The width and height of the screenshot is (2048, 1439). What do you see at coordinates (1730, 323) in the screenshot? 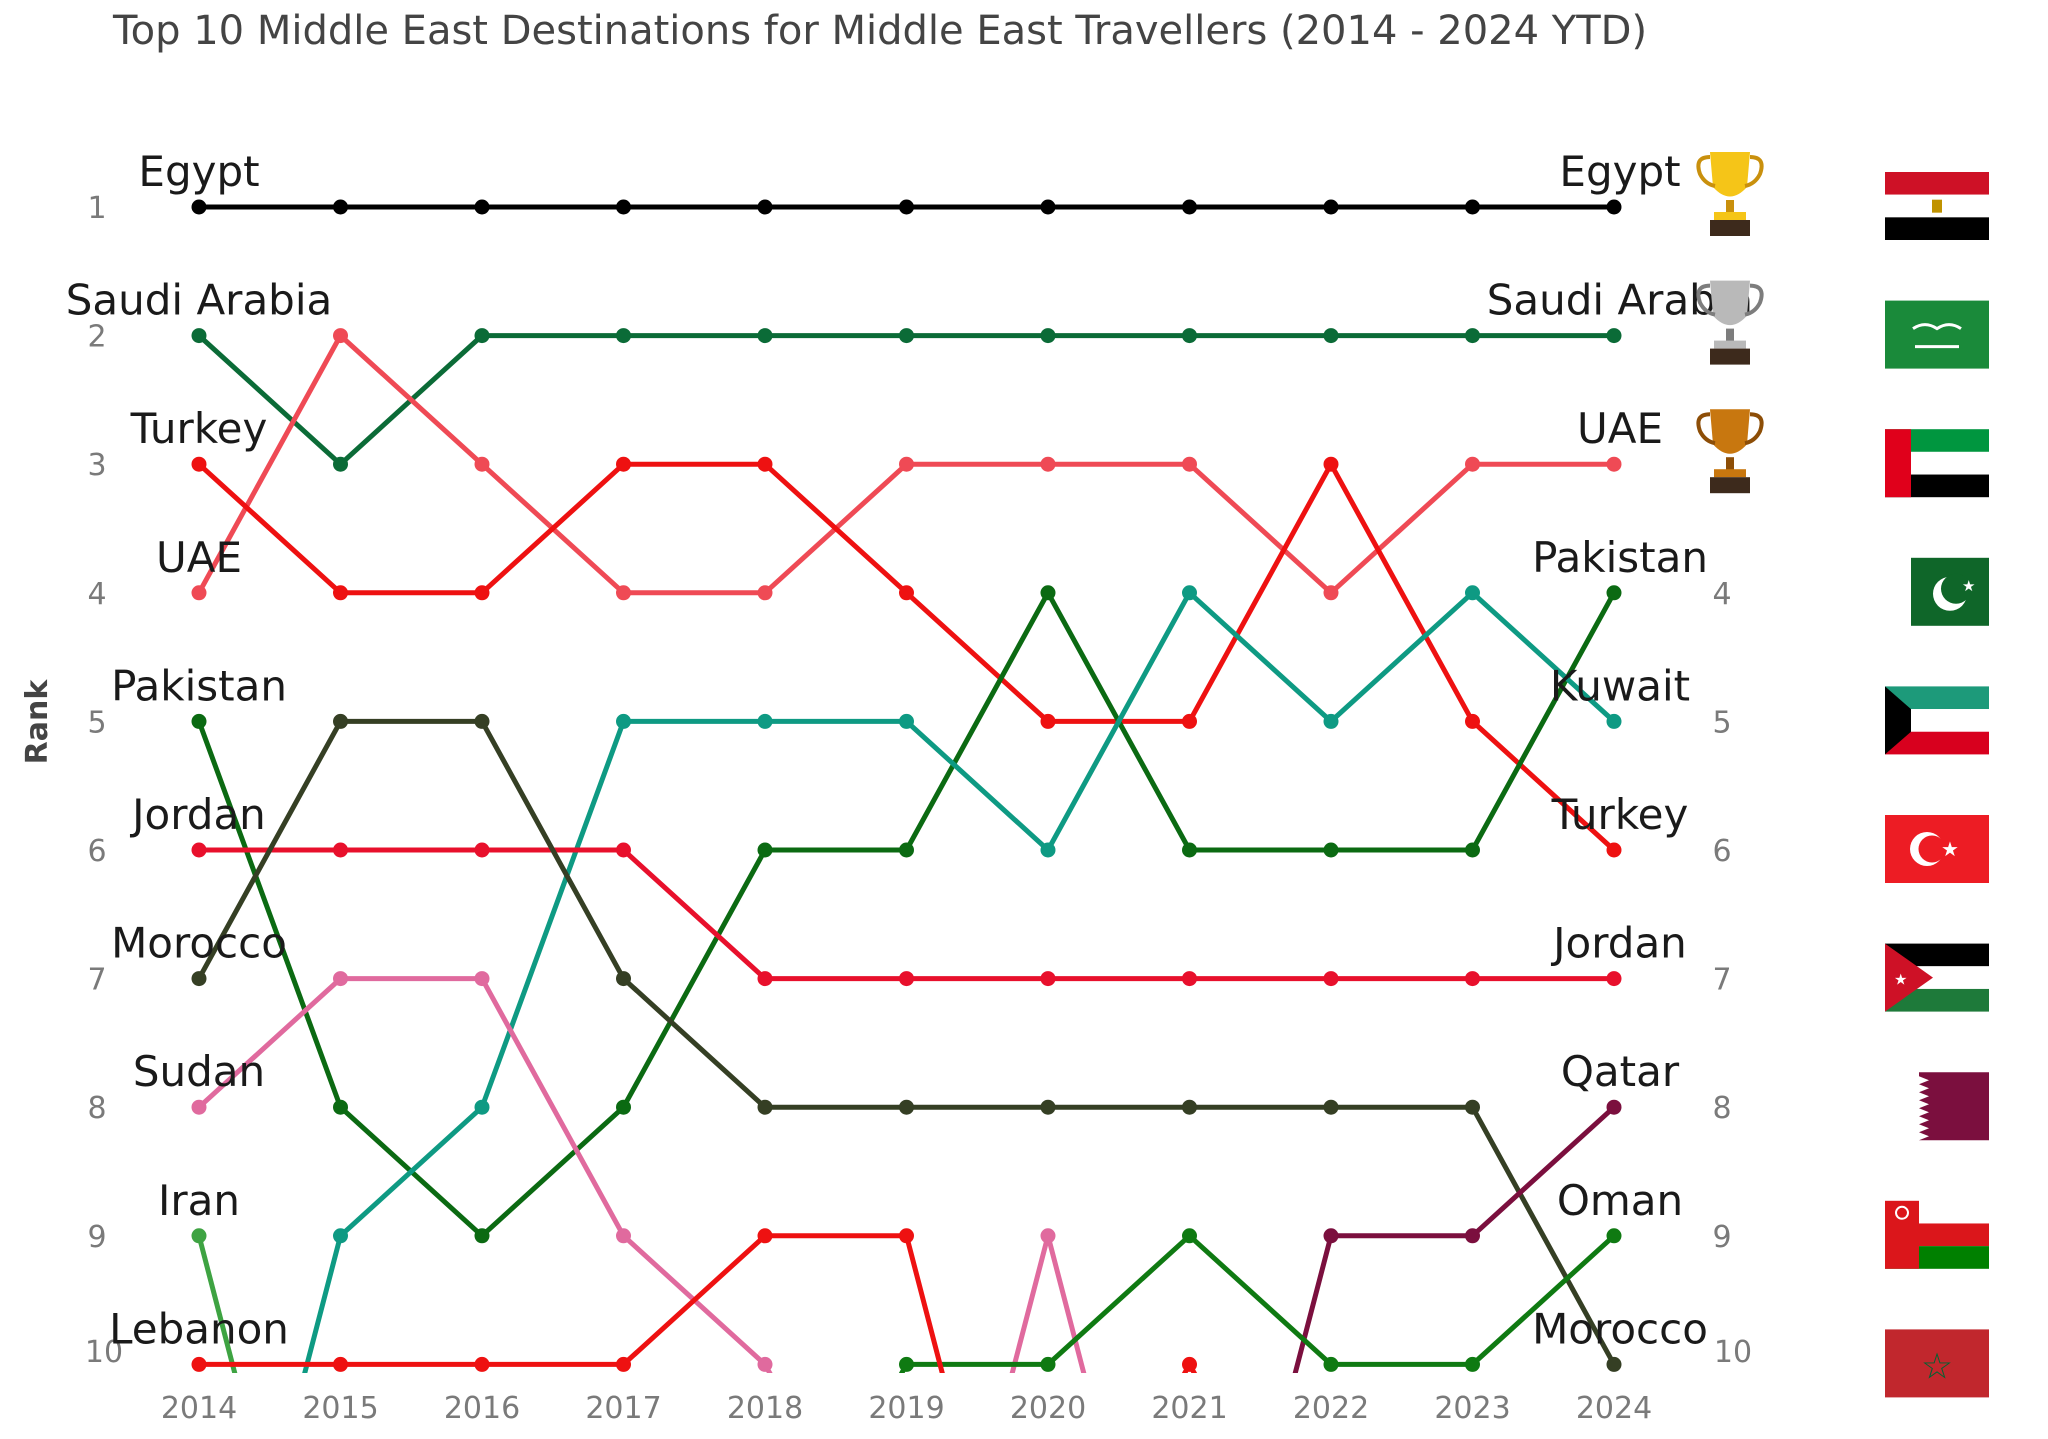
I see `trophies-layer` at bounding box center [1730, 323].